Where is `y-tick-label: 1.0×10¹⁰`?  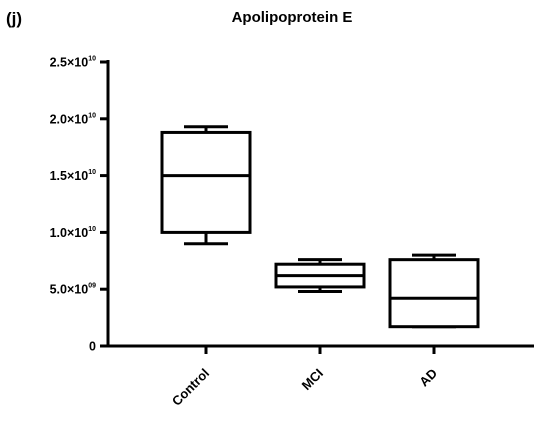
y-tick-label: 1.0×10¹⁰ is located at coordinates (73, 233).